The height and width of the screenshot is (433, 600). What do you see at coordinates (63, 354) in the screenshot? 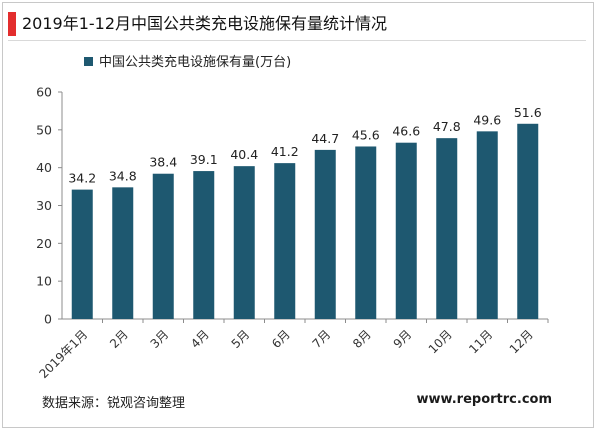
I see `x-tick-label: 2019年1月` at bounding box center [63, 354].